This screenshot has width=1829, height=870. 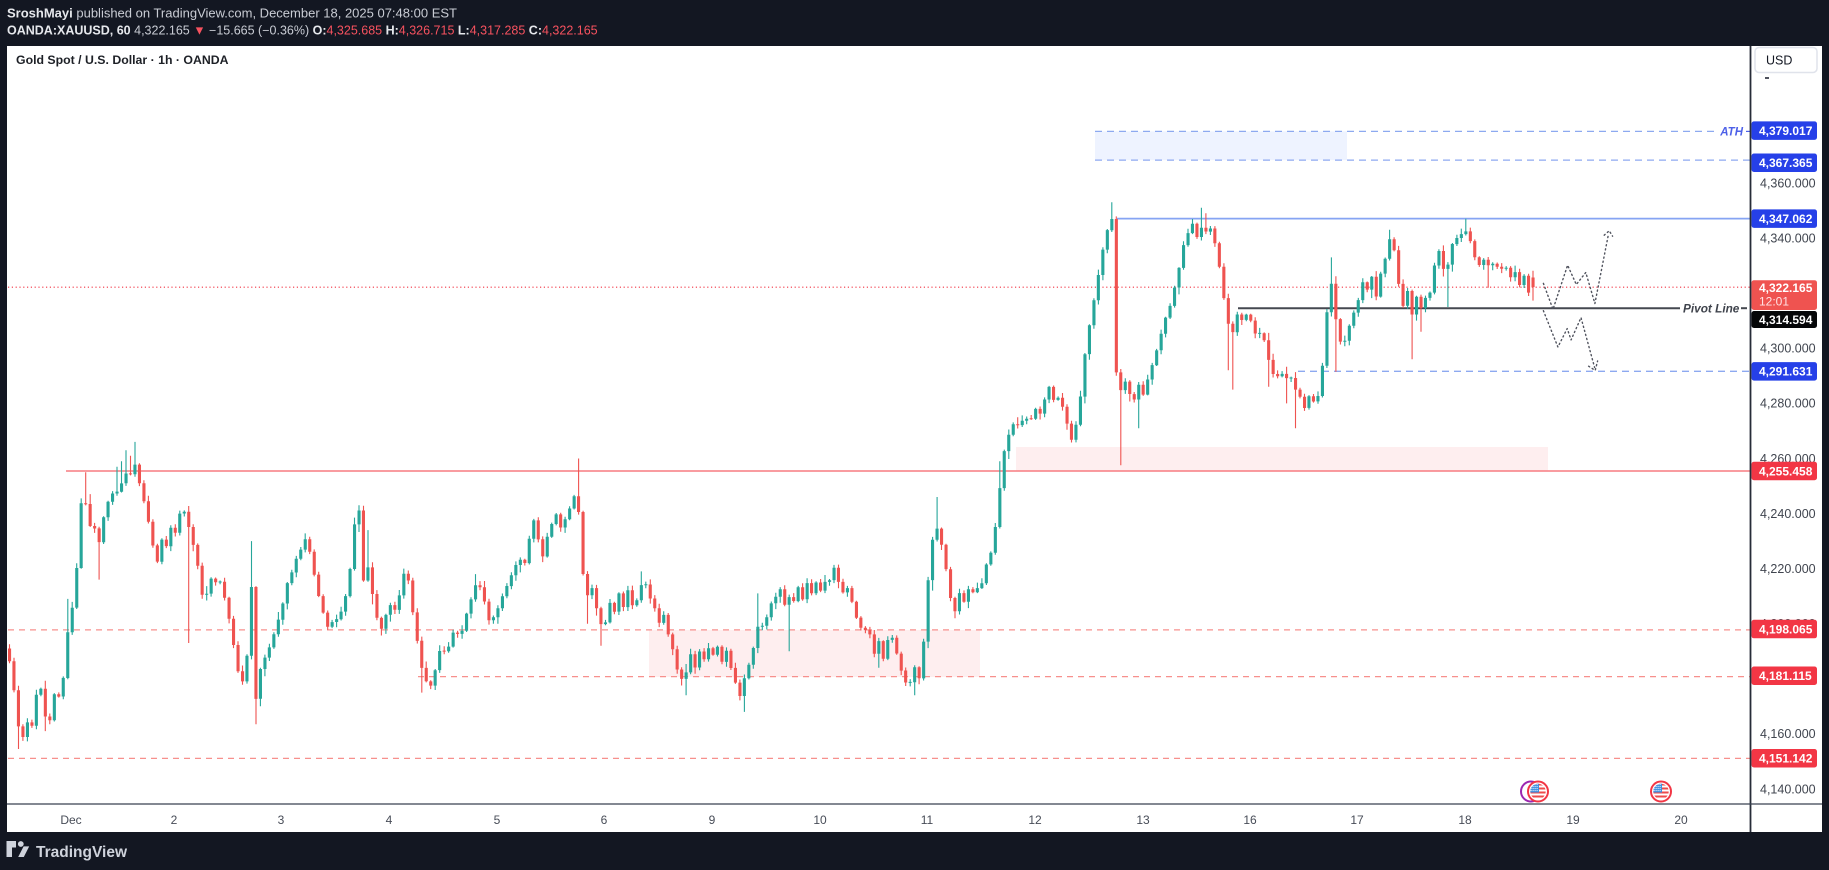 What do you see at coordinates (1788, 734) in the screenshot?
I see `svg-text: 4,160.000` at bounding box center [1788, 734].